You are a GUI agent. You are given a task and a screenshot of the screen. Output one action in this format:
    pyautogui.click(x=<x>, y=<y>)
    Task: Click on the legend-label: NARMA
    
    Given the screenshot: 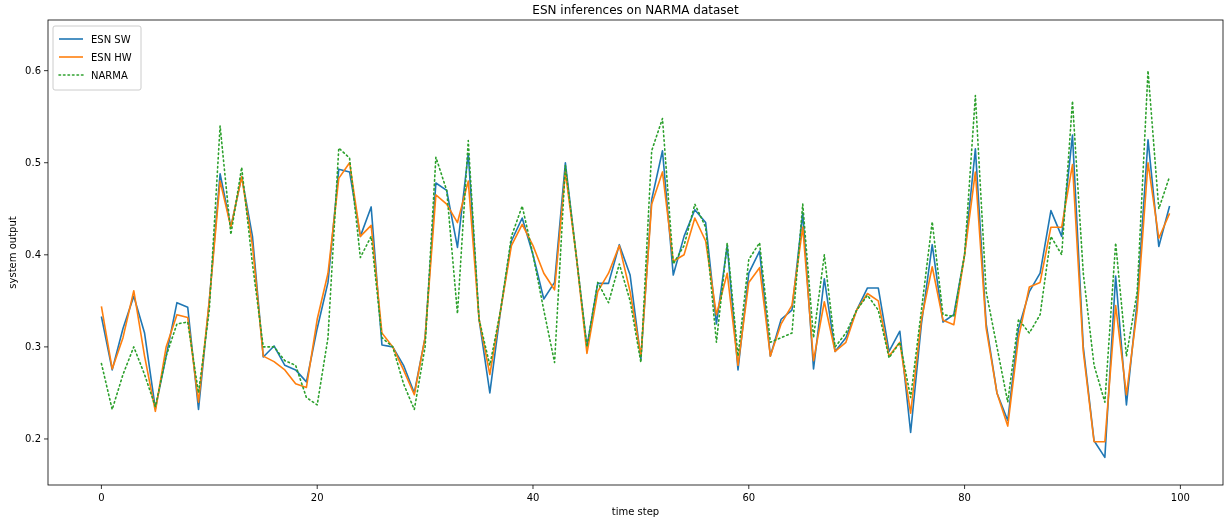 What is the action you would take?
    pyautogui.click(x=109, y=75)
    